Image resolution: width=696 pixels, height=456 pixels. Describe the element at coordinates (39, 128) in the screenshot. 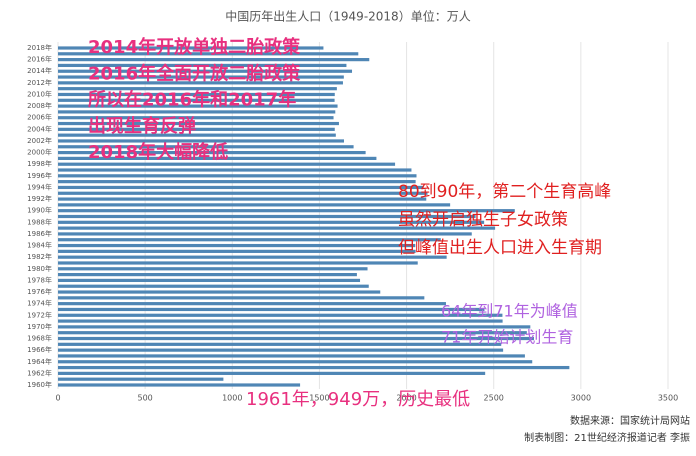

I see `y-tick-label: 2004年` at that location.